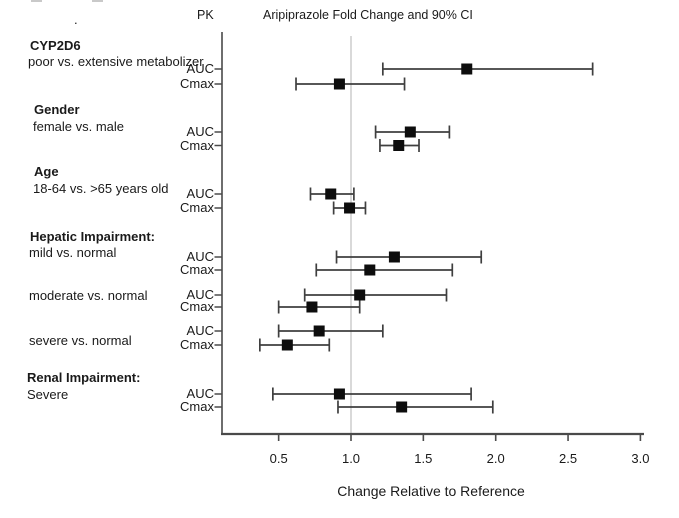 The height and width of the screenshot is (518, 679). I want to click on pk-column-header: PK, so click(205, 15).